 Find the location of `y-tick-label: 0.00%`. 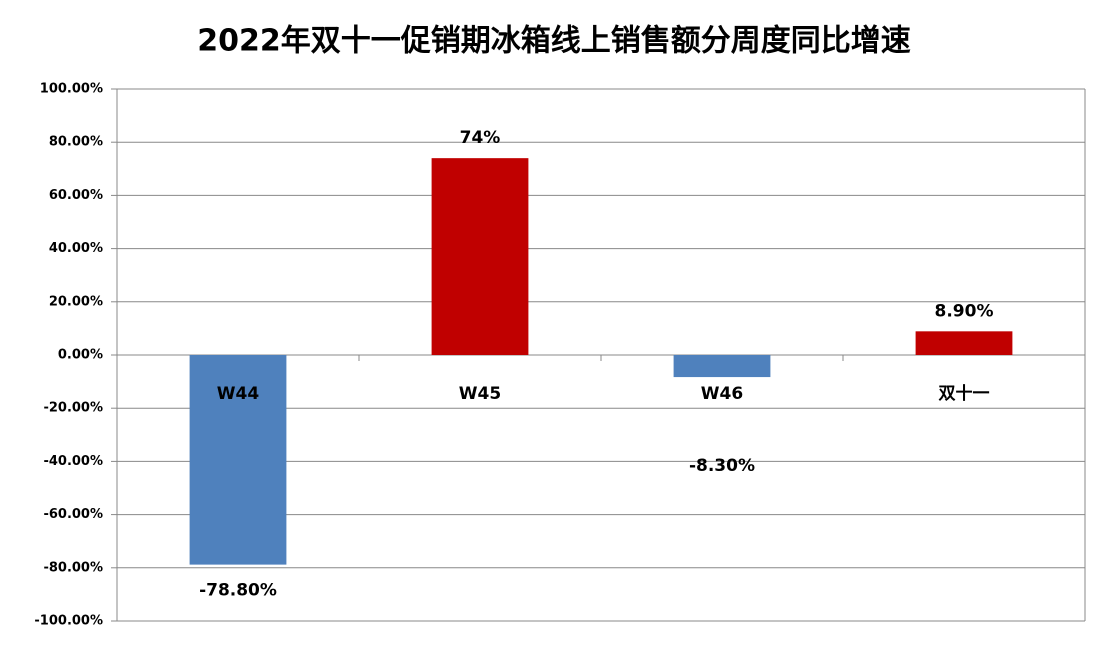

y-tick-label: 0.00% is located at coordinates (80, 355).